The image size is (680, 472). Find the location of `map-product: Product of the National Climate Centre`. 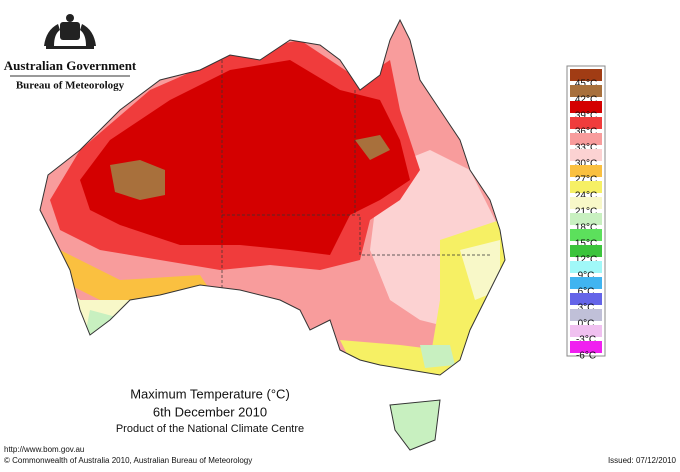

map-product: Product of the National Climate Centre is located at coordinates (210, 429).